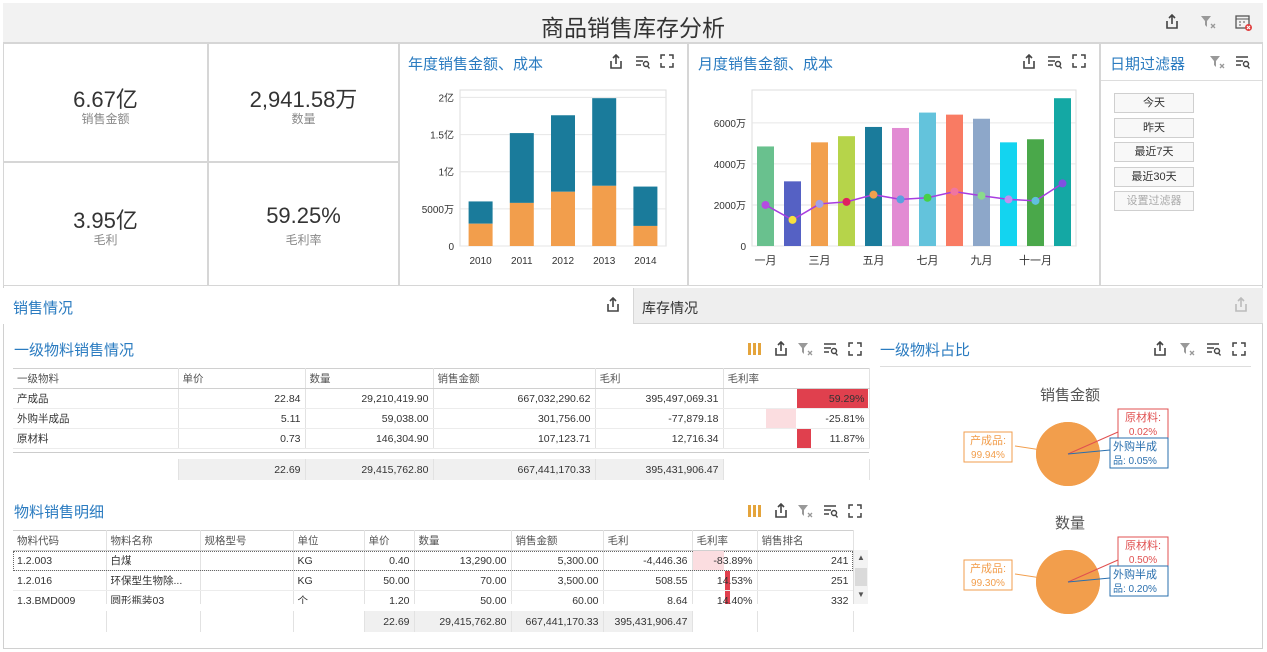 This screenshot has height=652, width=1267. What do you see at coordinates (247, 540) in the screenshot?
I see `column-header: 规格型号` at bounding box center [247, 540].